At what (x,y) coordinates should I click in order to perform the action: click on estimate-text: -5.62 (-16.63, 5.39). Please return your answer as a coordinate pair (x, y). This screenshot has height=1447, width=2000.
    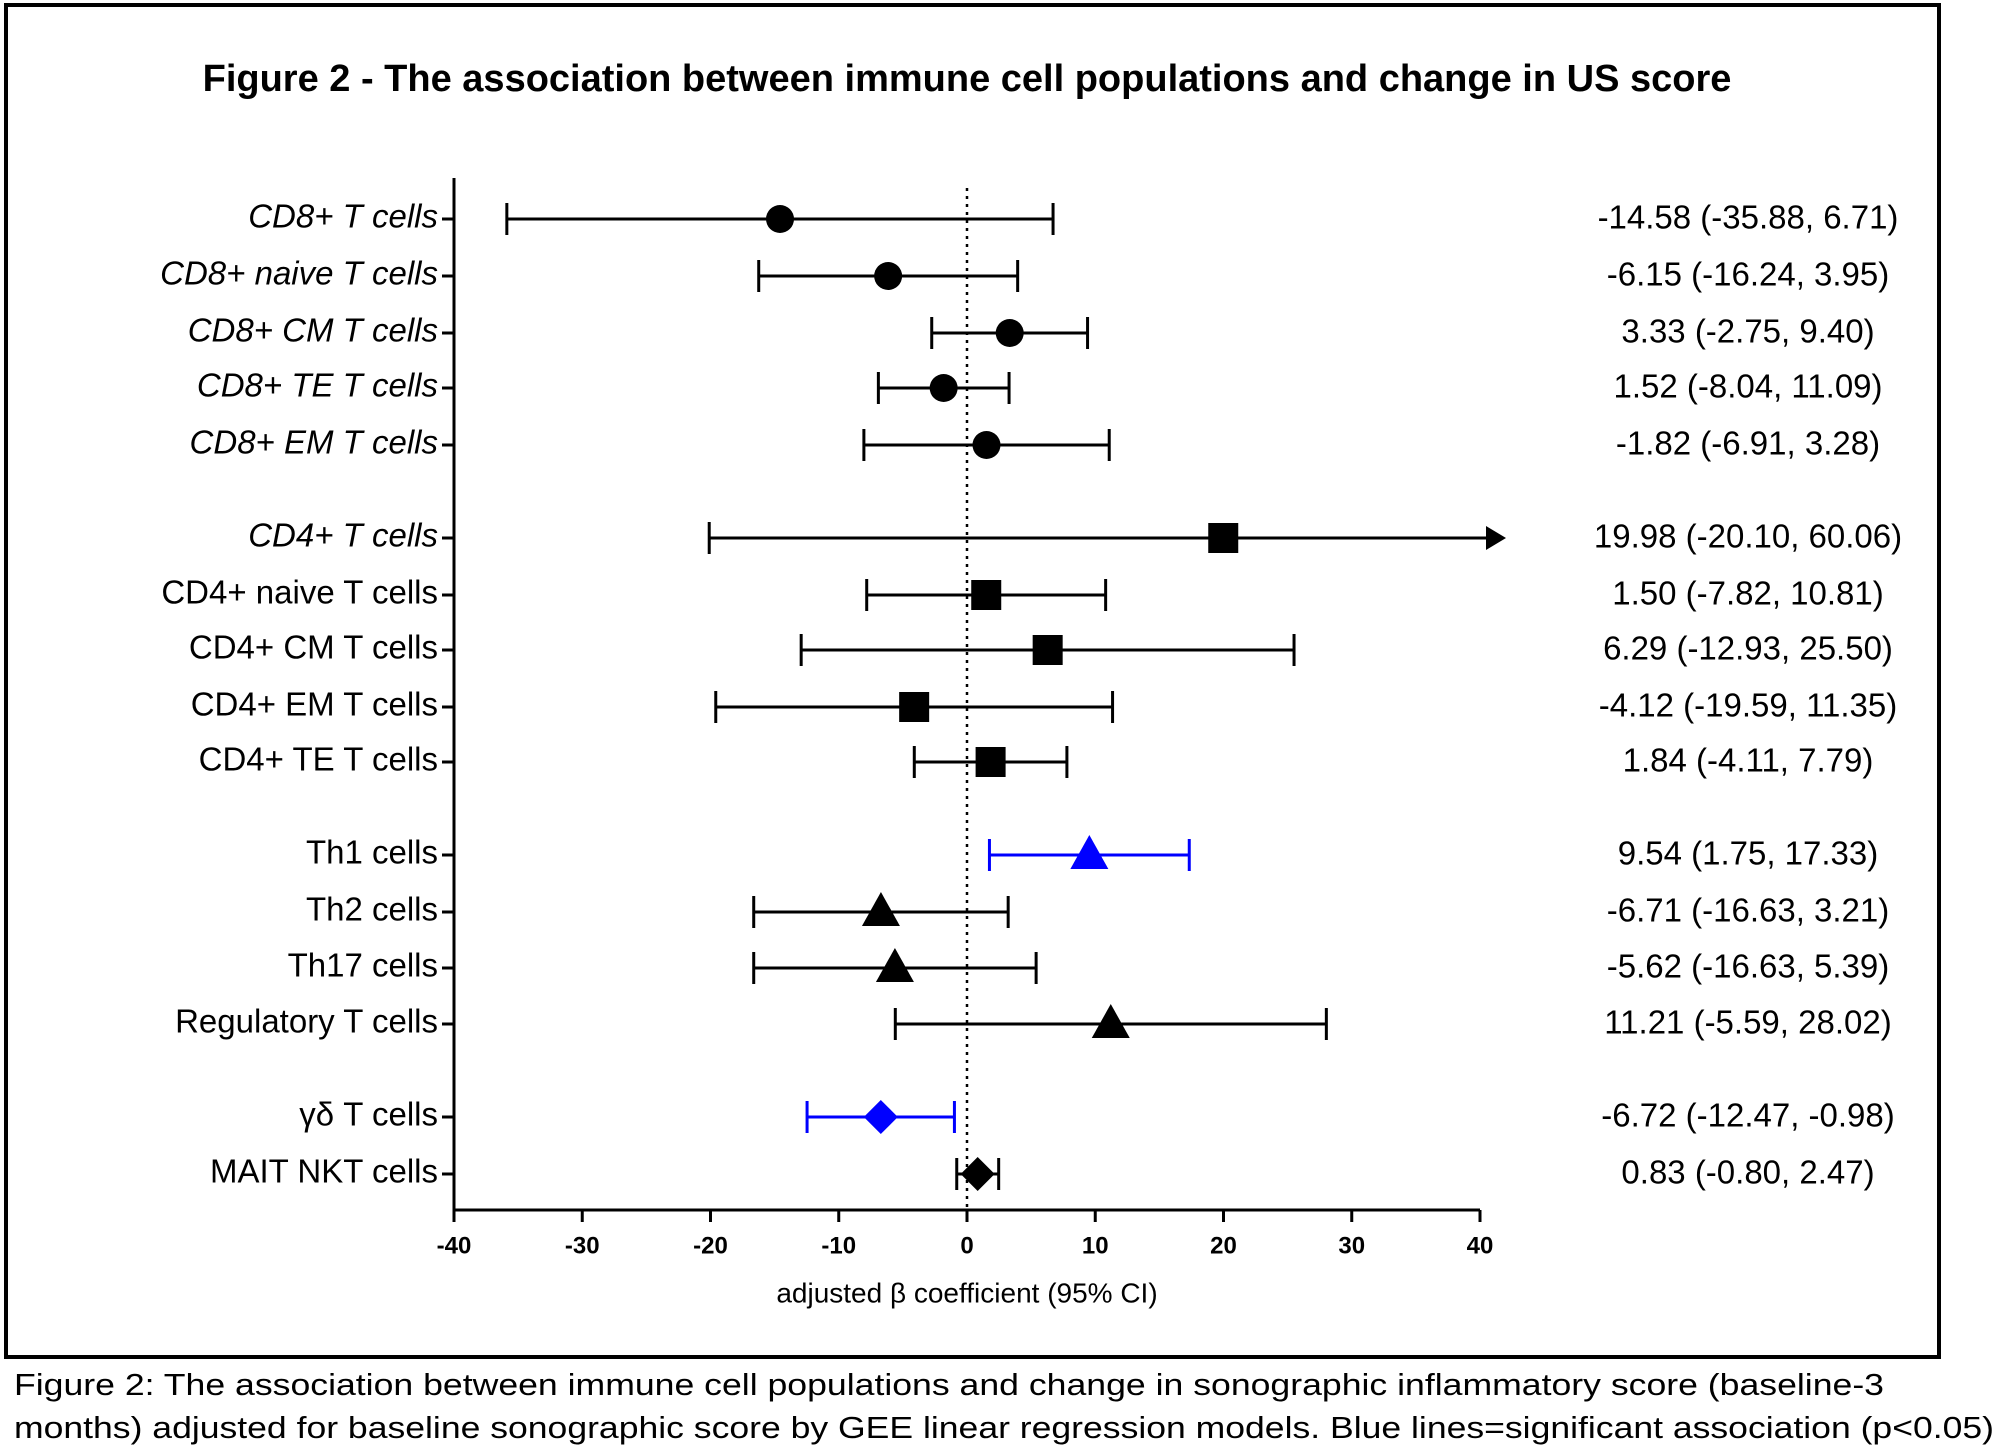
    Looking at the image, I should click on (1748, 966).